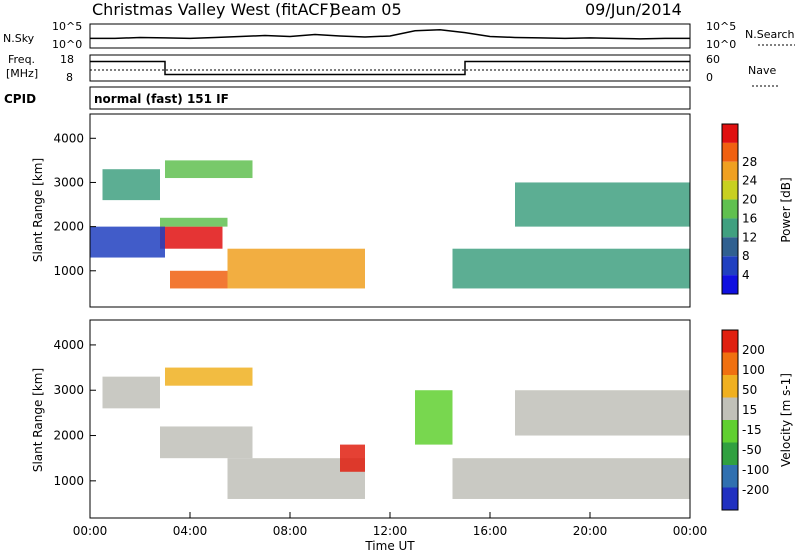 The image size is (800, 554). Describe the element at coordinates (190, 531) in the screenshot. I see `x-tick-label: 04:00` at that location.